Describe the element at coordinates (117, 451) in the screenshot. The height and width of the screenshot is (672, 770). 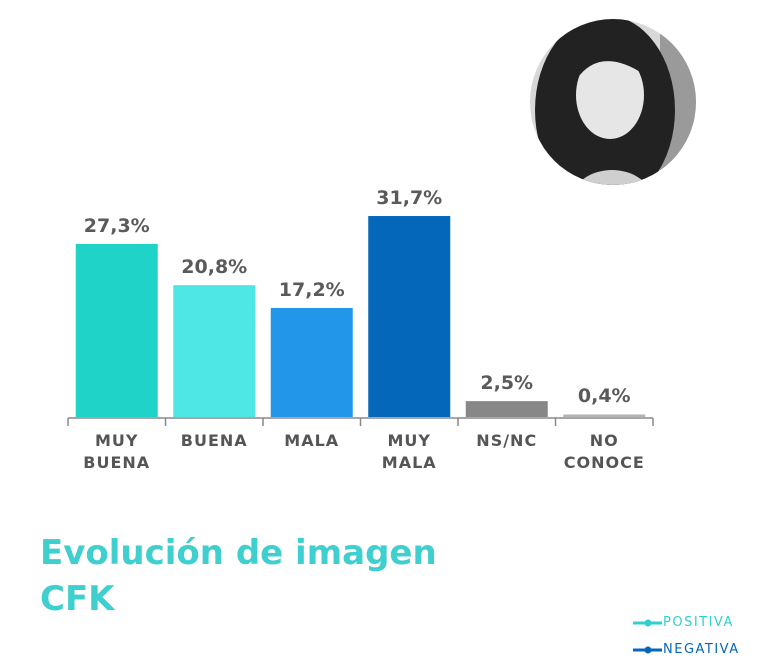
I see `x-tick-label: MUY BUENA` at that location.